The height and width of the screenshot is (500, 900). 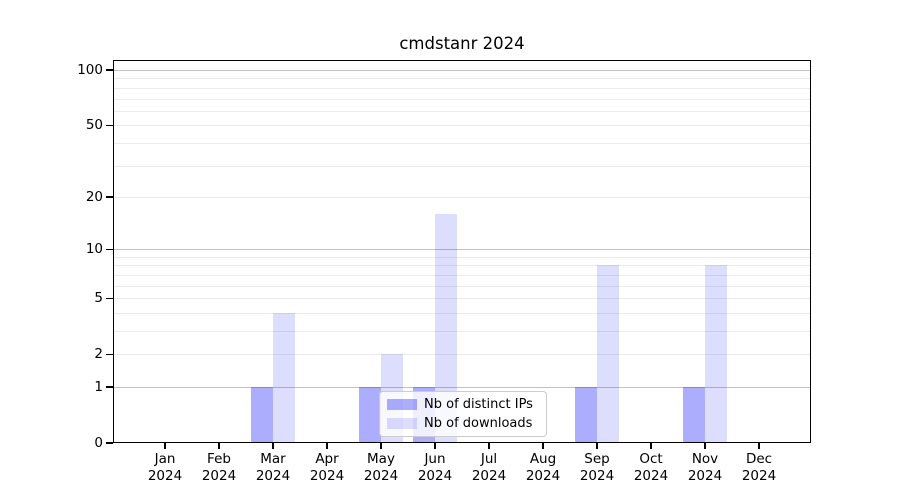 What do you see at coordinates (381, 467) in the screenshot?
I see `x-tick-label: May 2024` at bounding box center [381, 467].